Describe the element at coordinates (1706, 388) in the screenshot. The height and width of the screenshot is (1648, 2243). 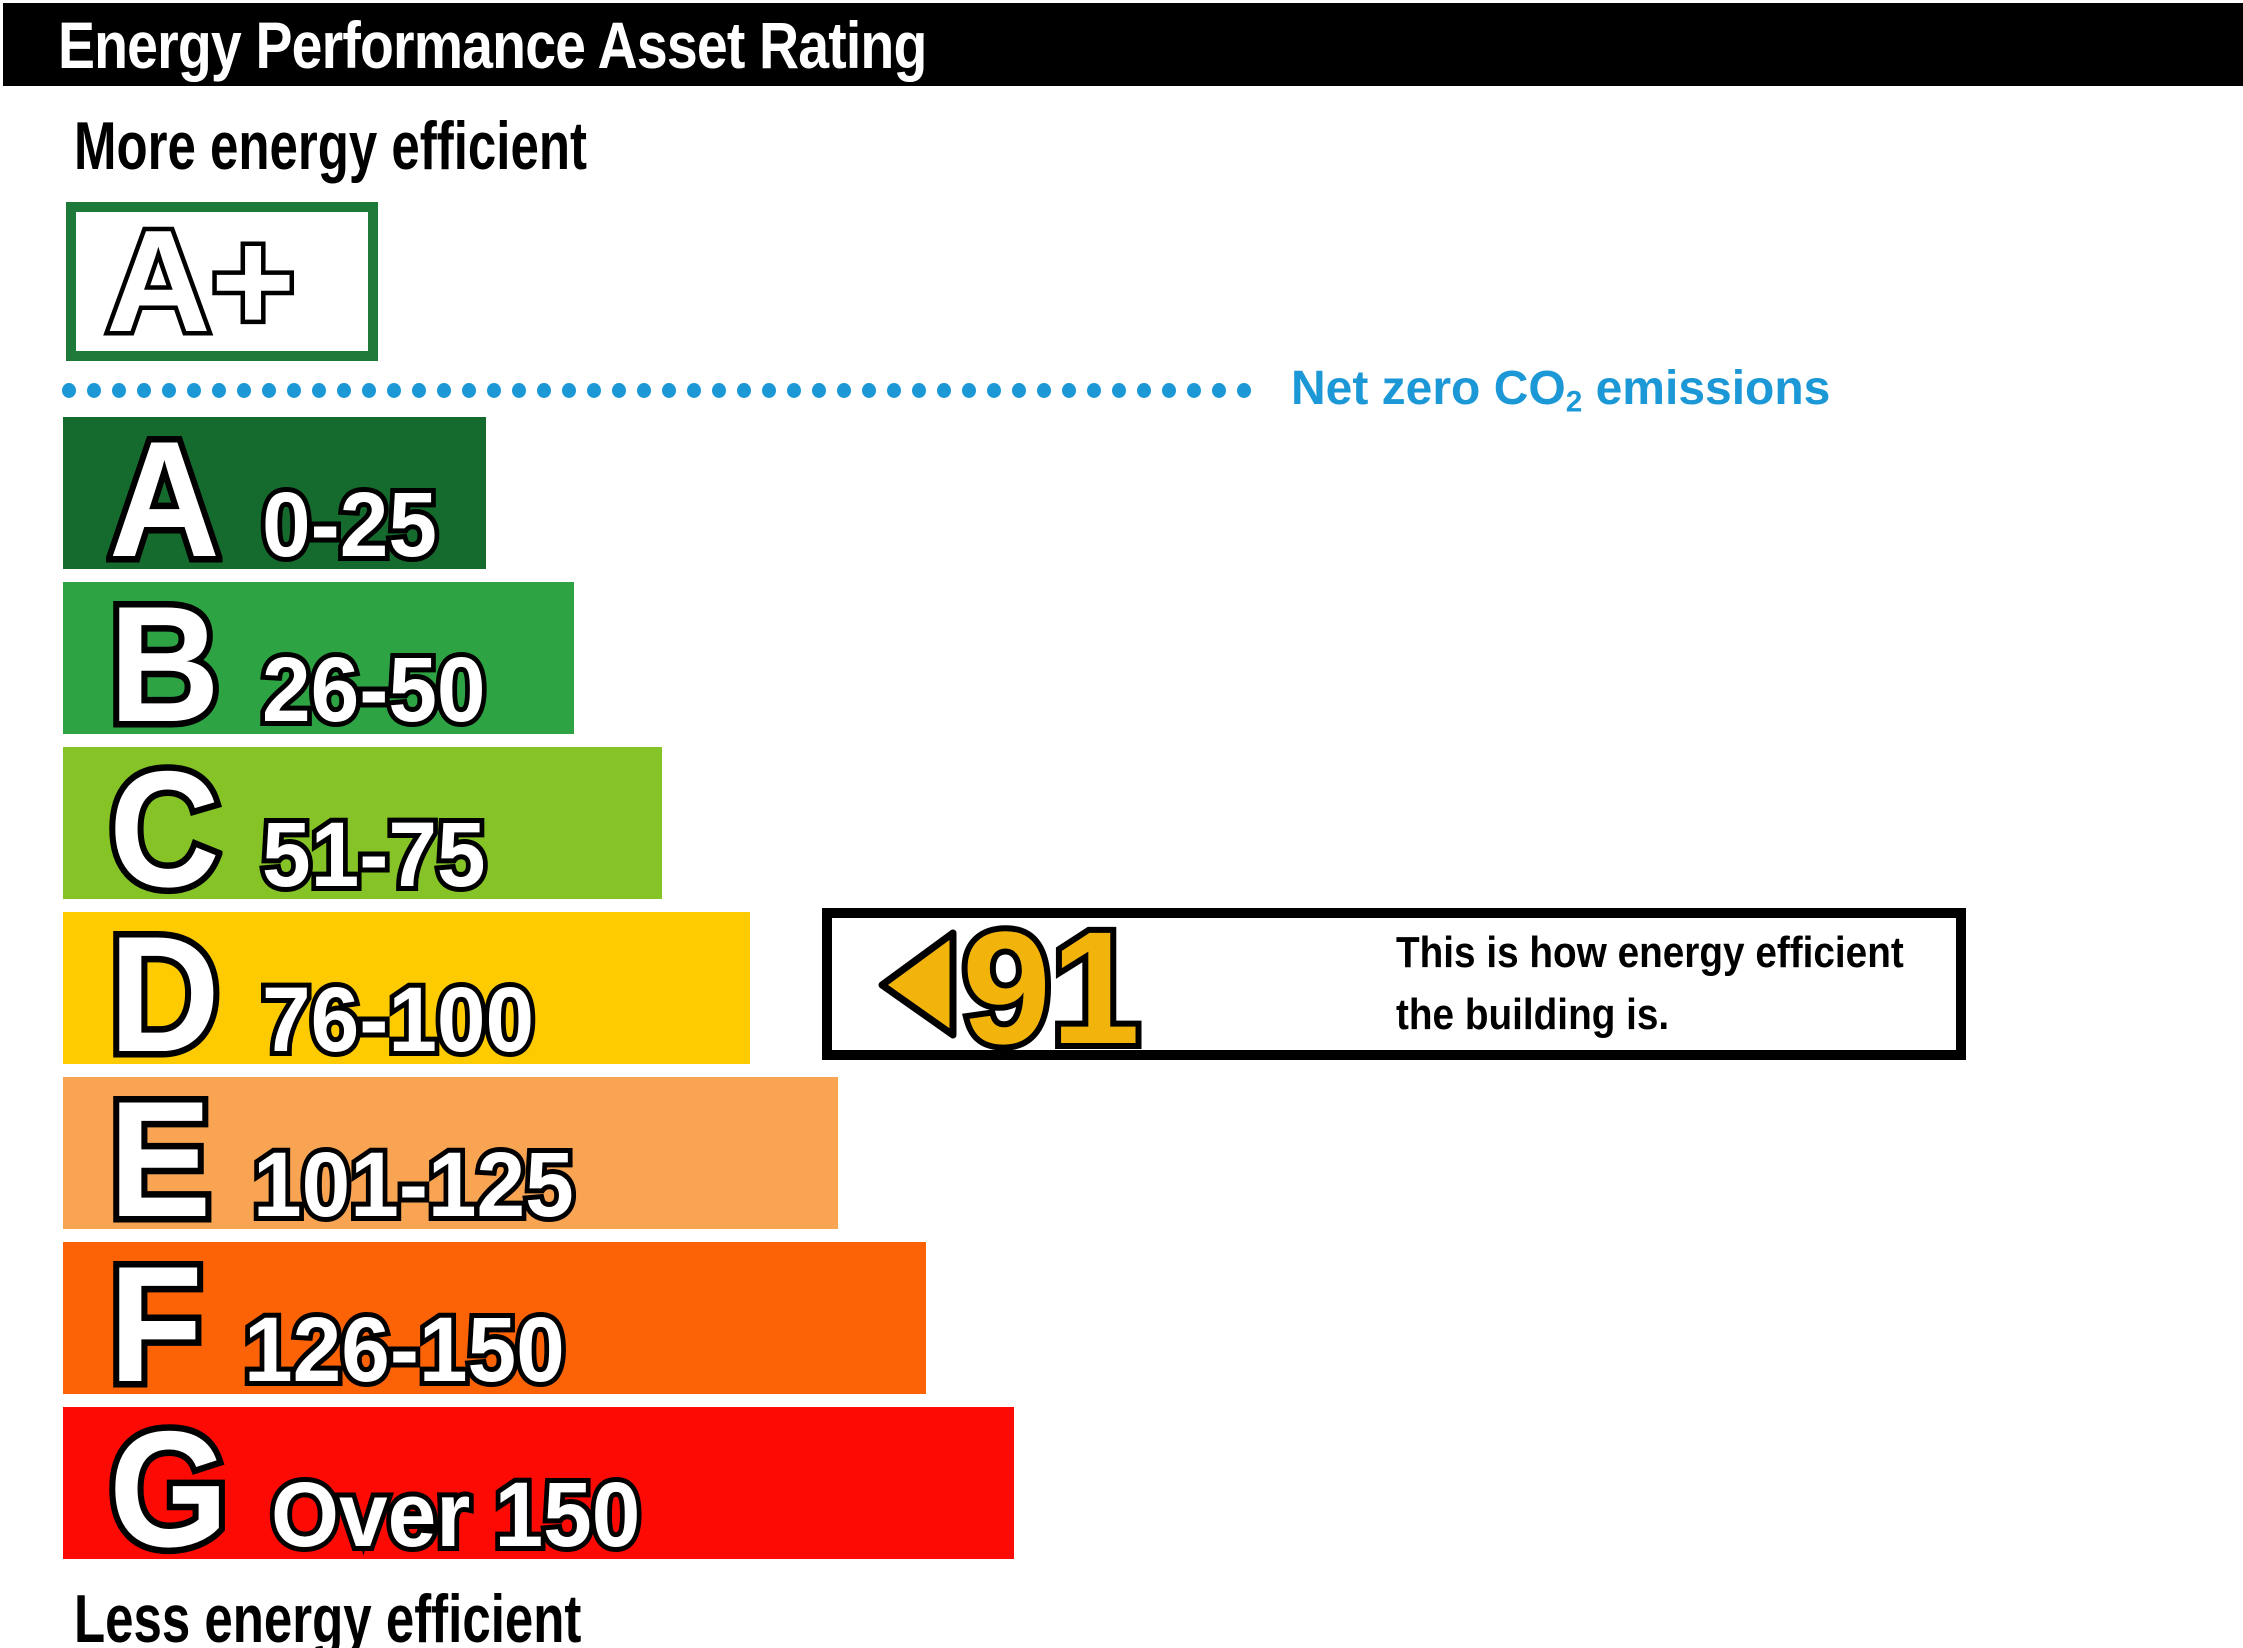
I see `net-zero-suffix: emissions` at that location.